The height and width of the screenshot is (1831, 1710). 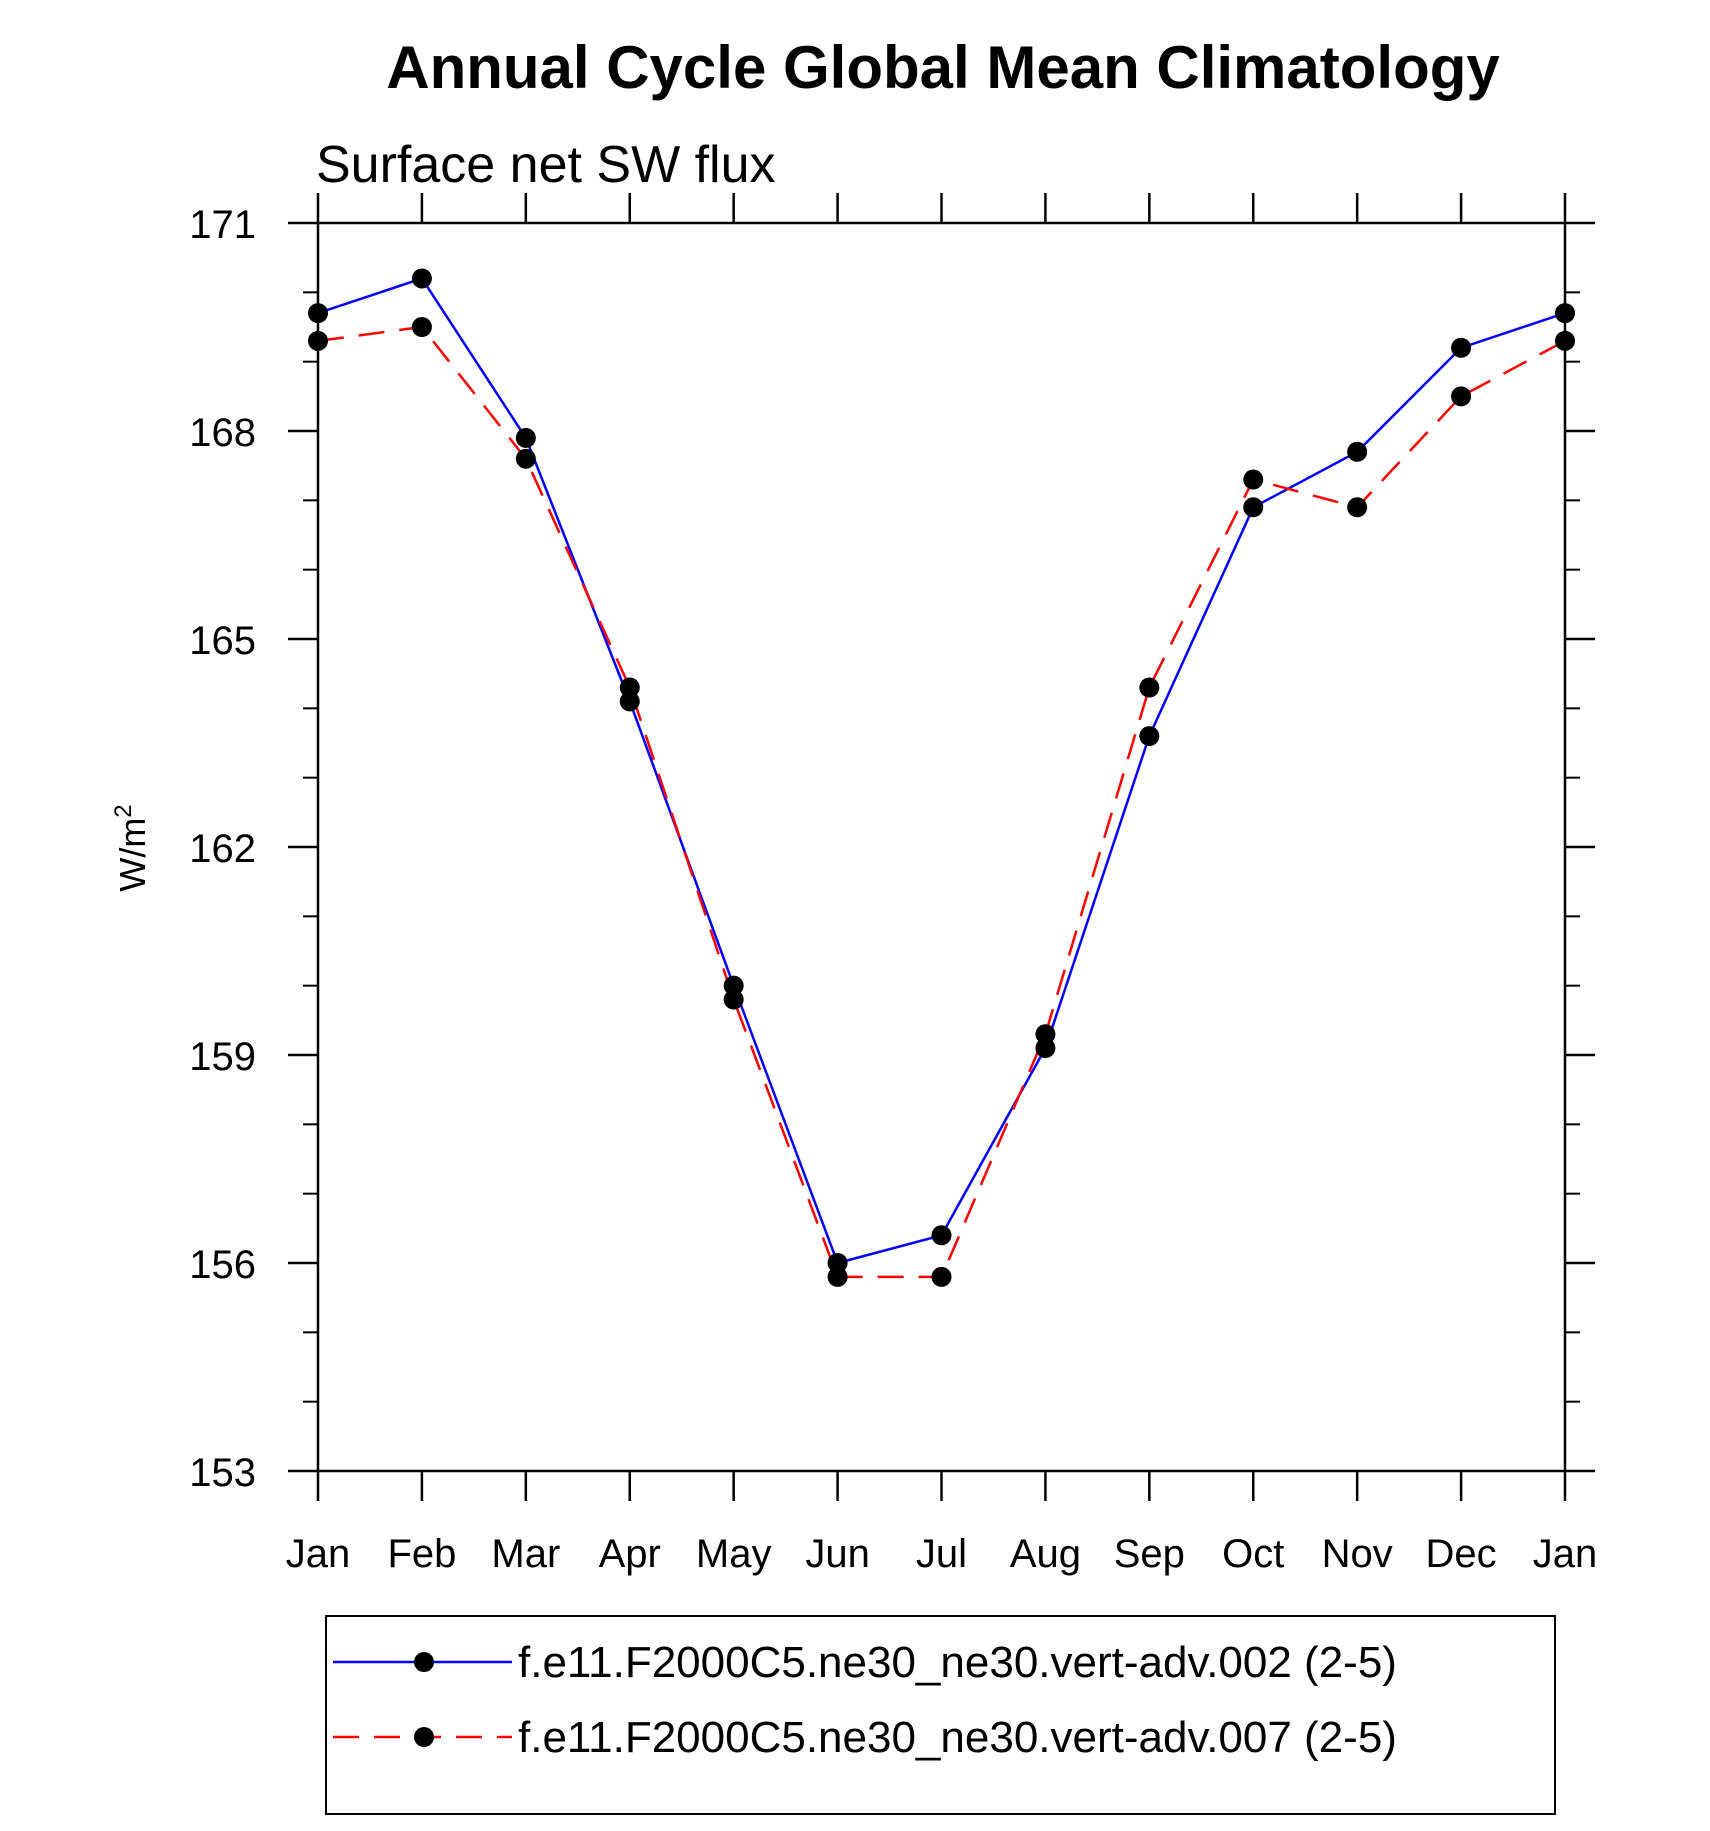 What do you see at coordinates (943, 67) in the screenshot?
I see `chart-title: Annual Cycle Global Mean Climatology` at bounding box center [943, 67].